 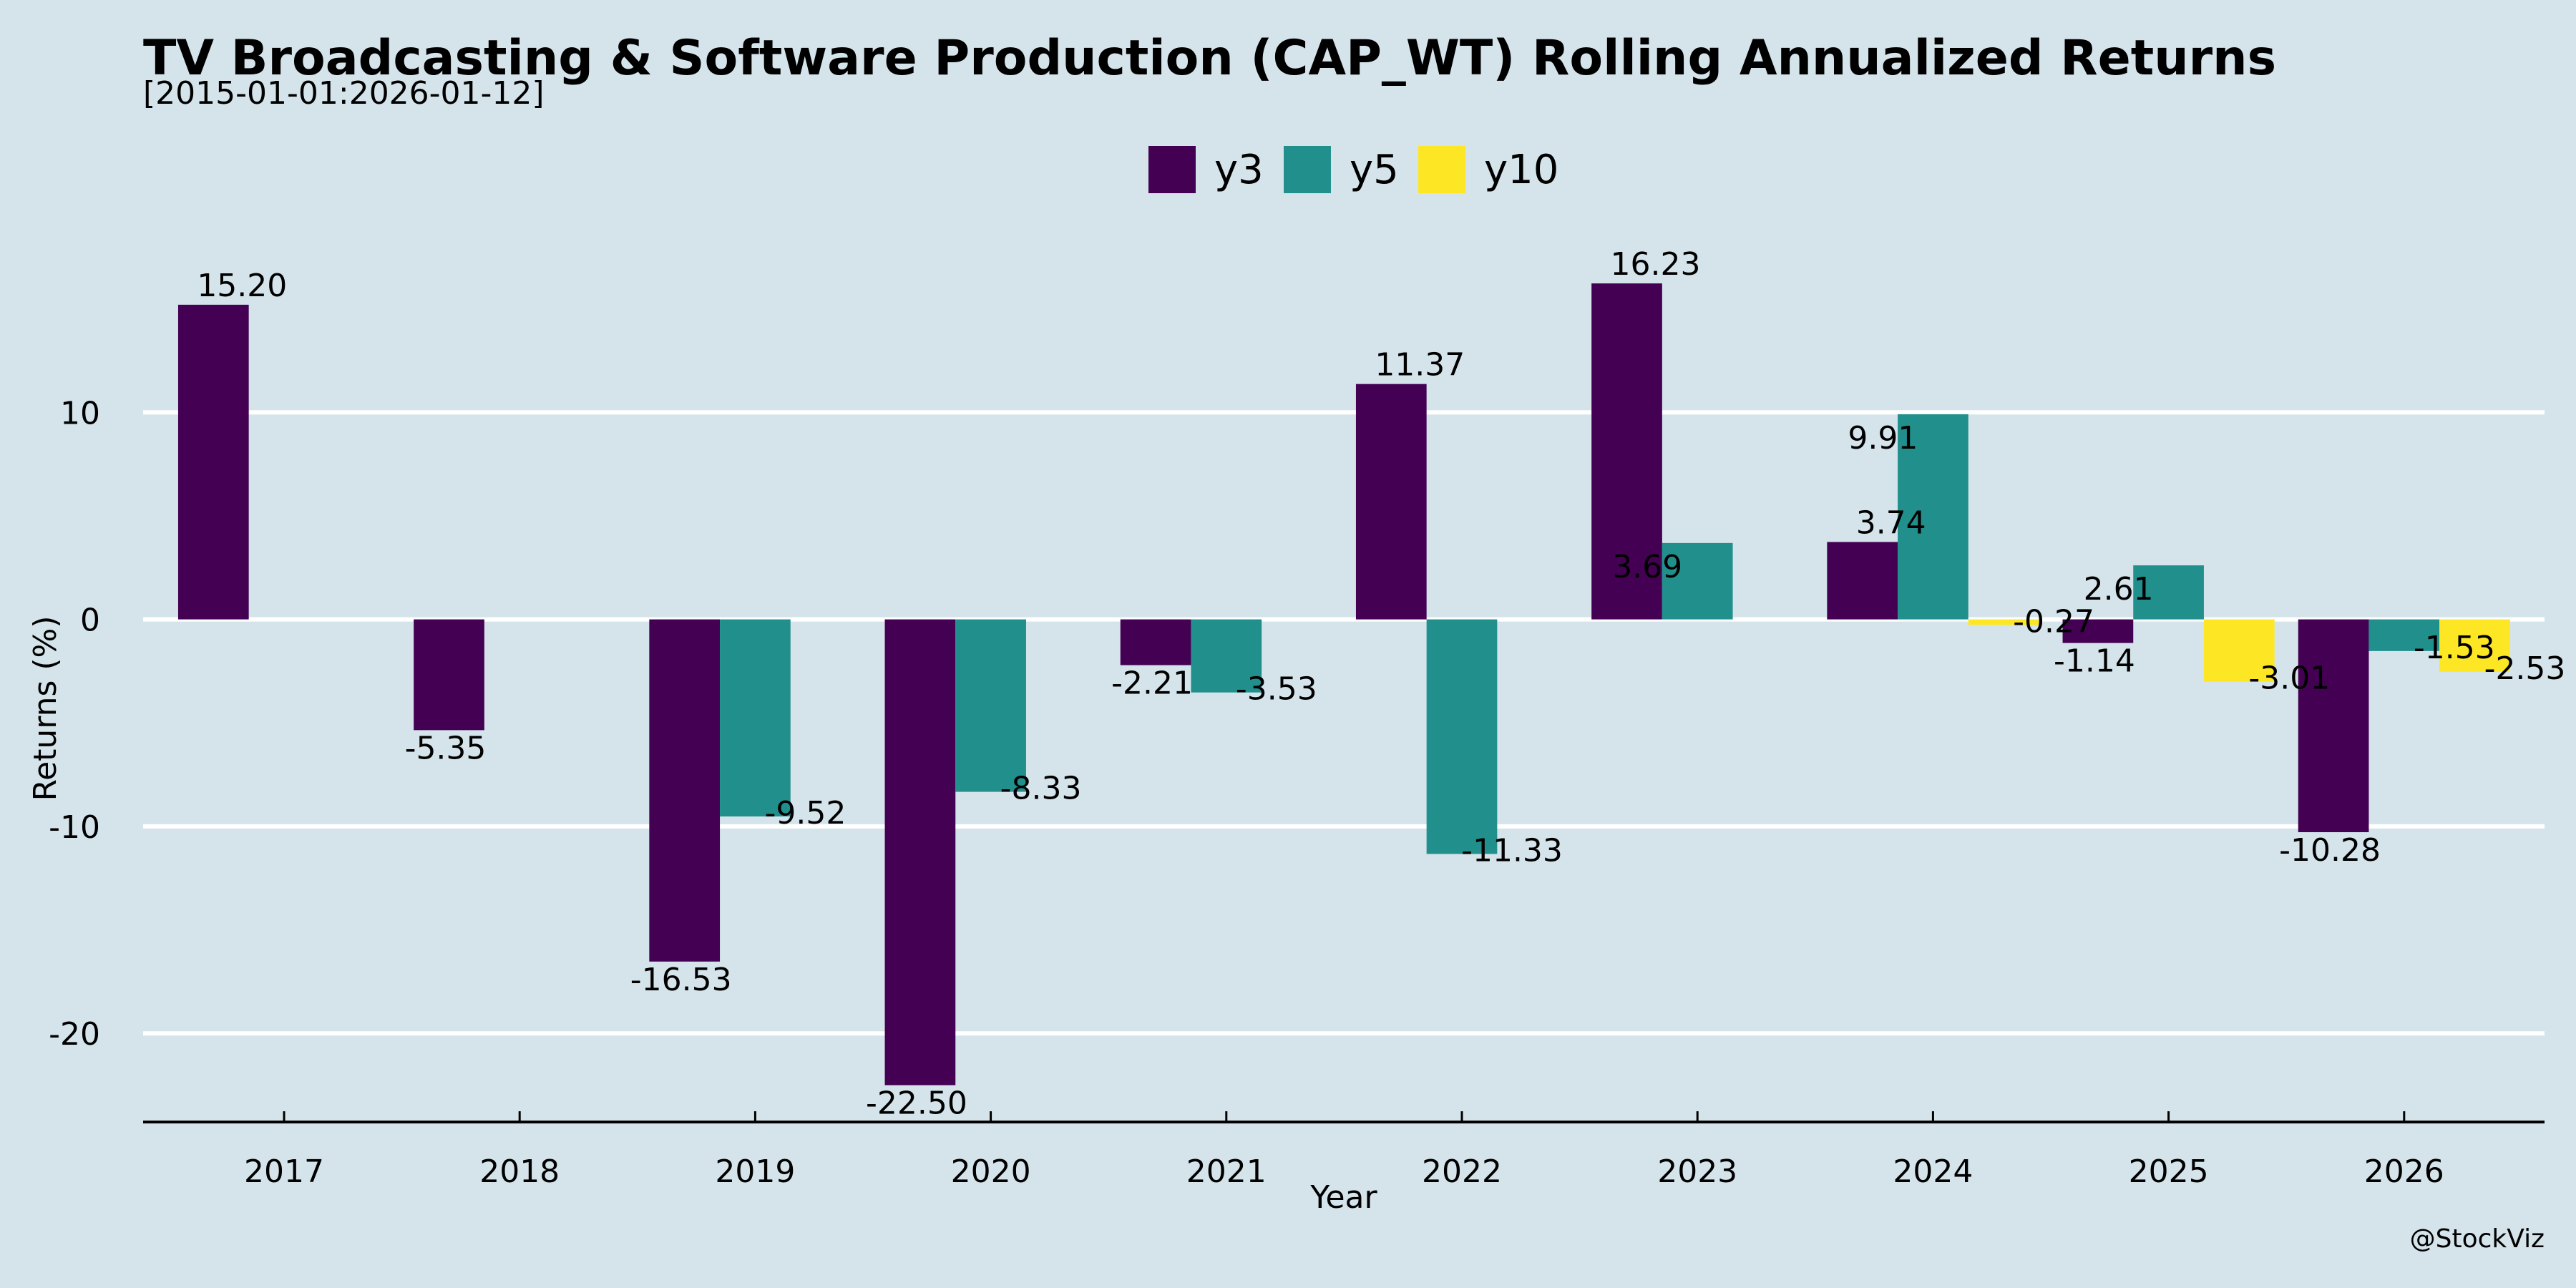 What do you see at coordinates (1041, 789) in the screenshot?
I see `data-label-y5-2020: -8.33` at bounding box center [1041, 789].